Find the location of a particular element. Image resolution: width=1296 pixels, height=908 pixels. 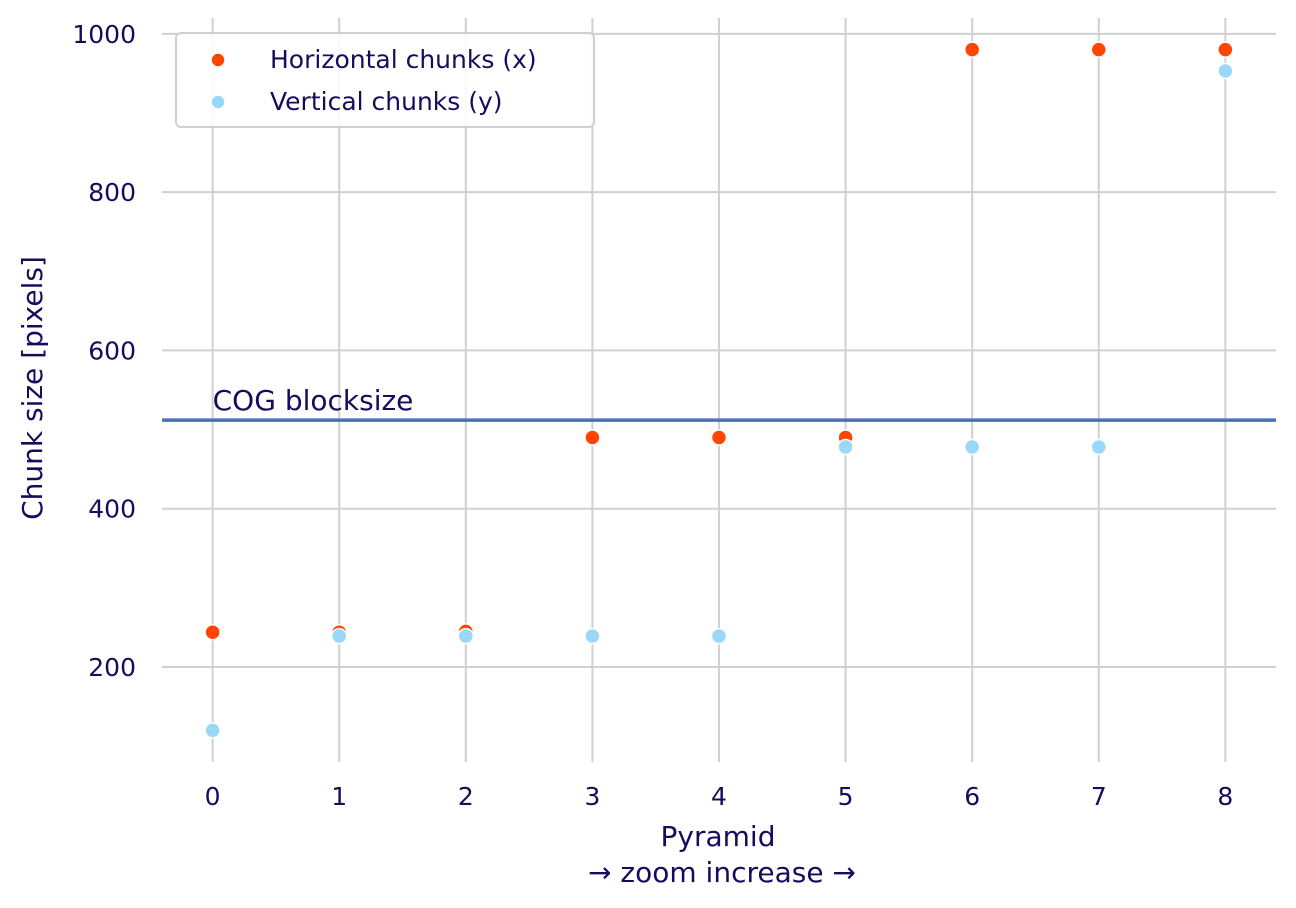

y-tick-label: 1000 is located at coordinates (104, 34).